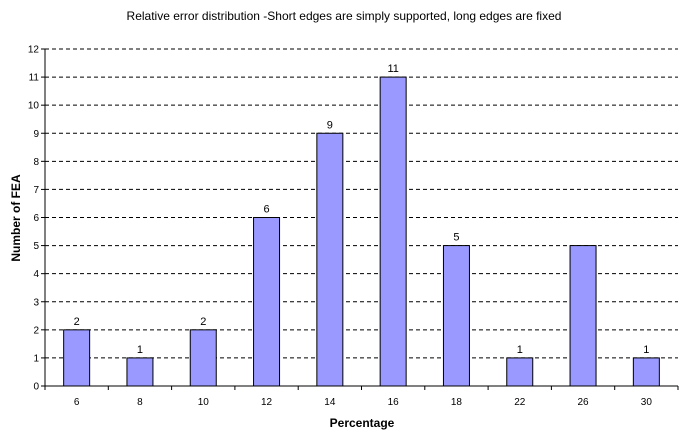  What do you see at coordinates (36, 358) in the screenshot?
I see `y-tick-label: 1` at bounding box center [36, 358].